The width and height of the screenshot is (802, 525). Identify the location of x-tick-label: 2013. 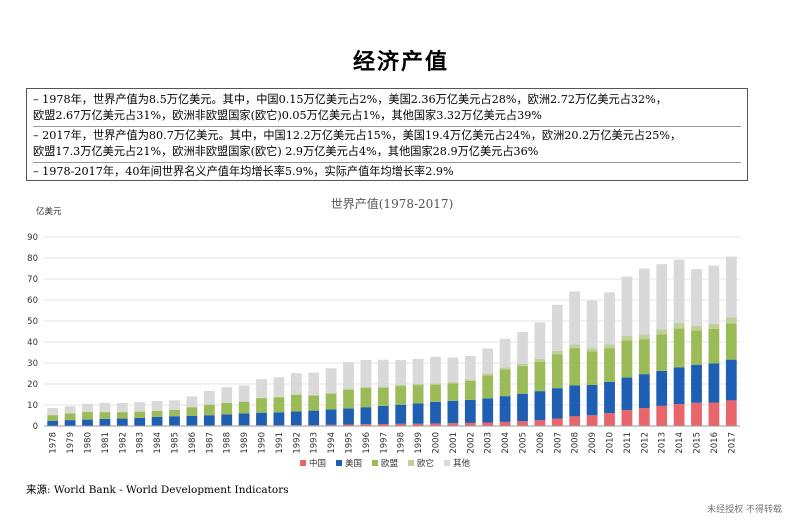
(663, 443).